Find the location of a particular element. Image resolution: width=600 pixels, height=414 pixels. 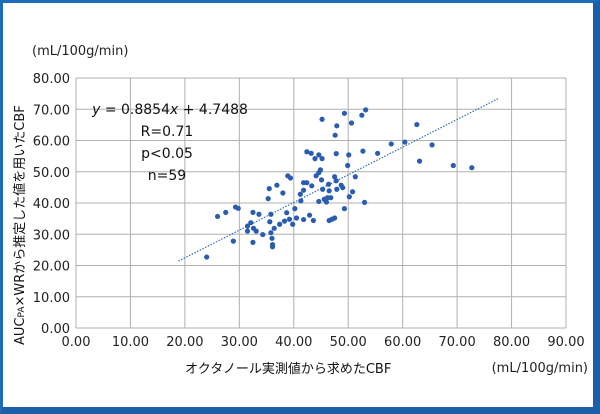

x-tick-label: 10.00 is located at coordinates (130, 342).